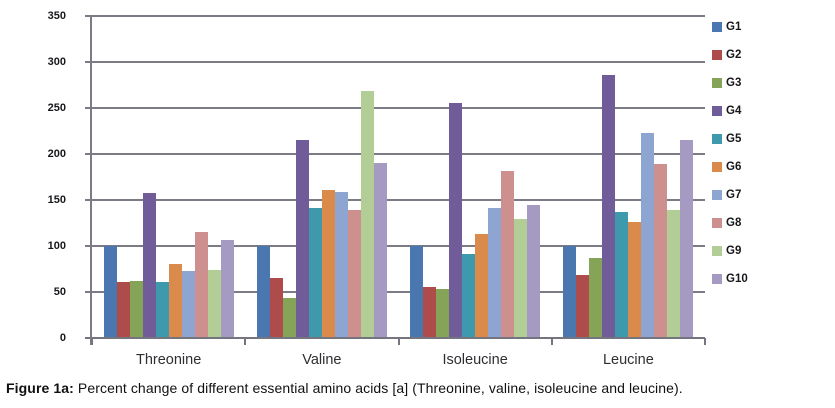 The image size is (835, 408). Describe the element at coordinates (583, 306) in the screenshot. I see `bar-g2-leucine` at that location.